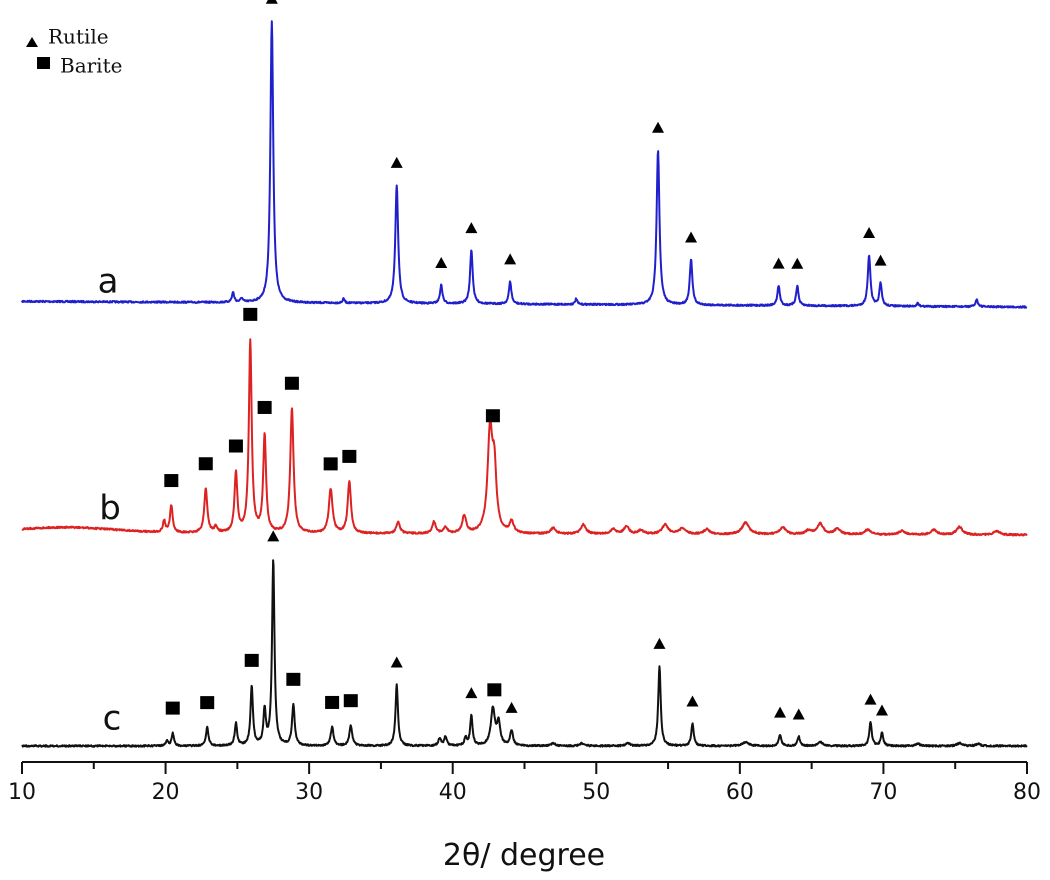 This screenshot has width=1050, height=880. I want to click on x-tick-label: 40, so click(453, 792).